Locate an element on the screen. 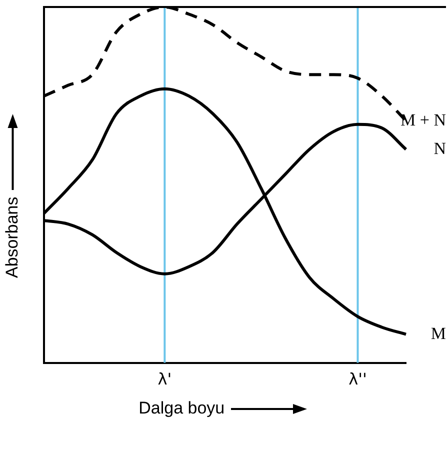 The width and height of the screenshot is (448, 450). x-axis-title: Dalga boyu is located at coordinates (181, 408).